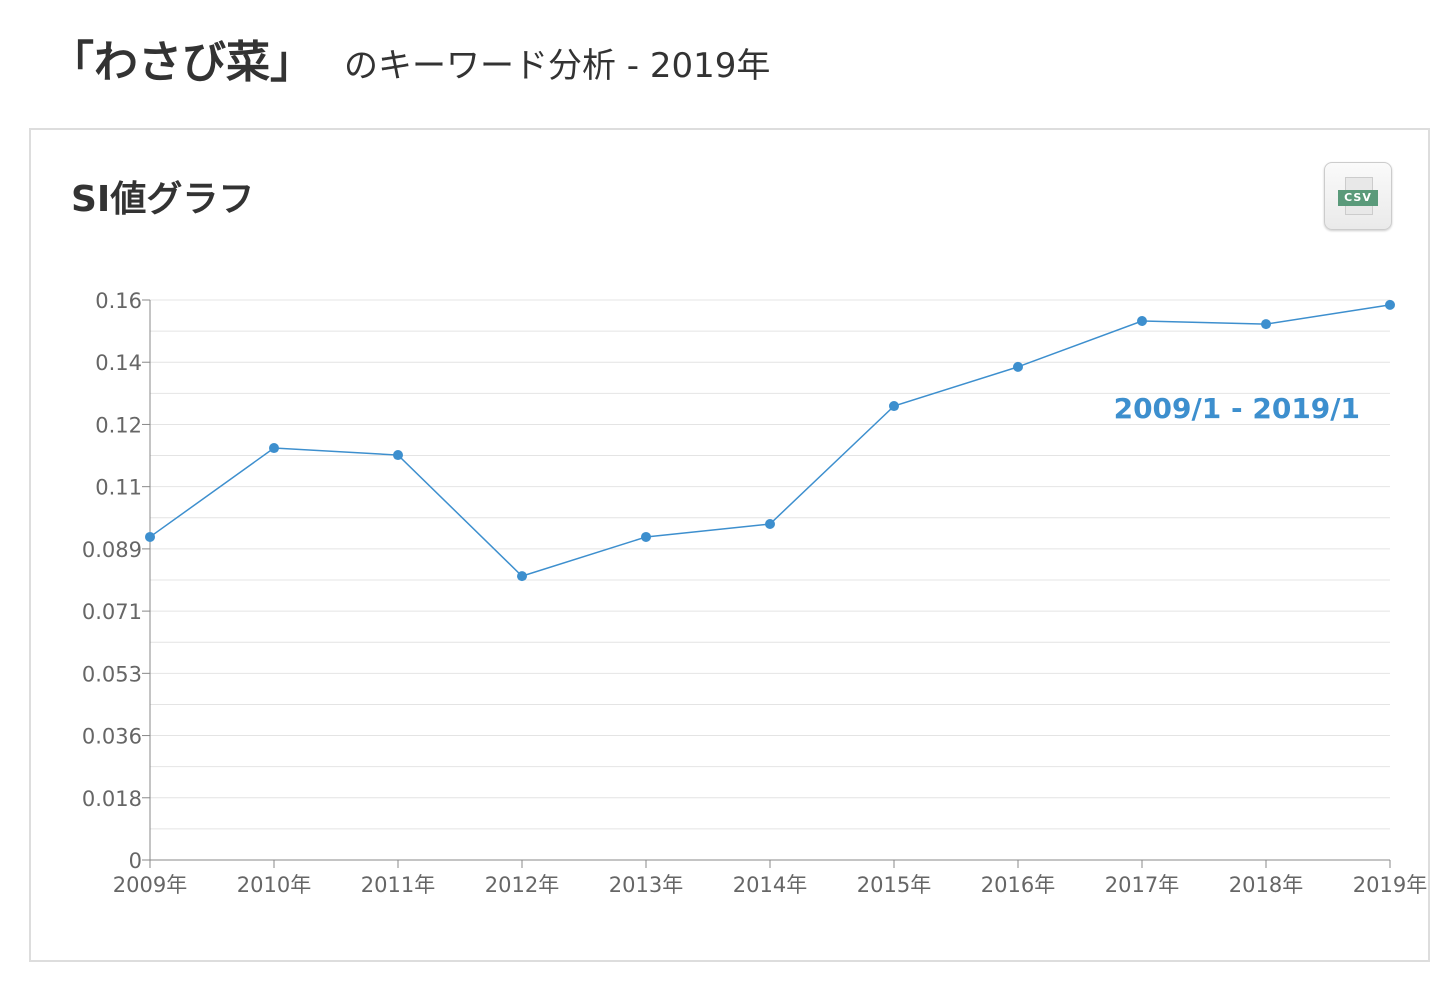  Describe the element at coordinates (182, 62) in the screenshot. I see `keyword: 「わさび菜」` at that location.